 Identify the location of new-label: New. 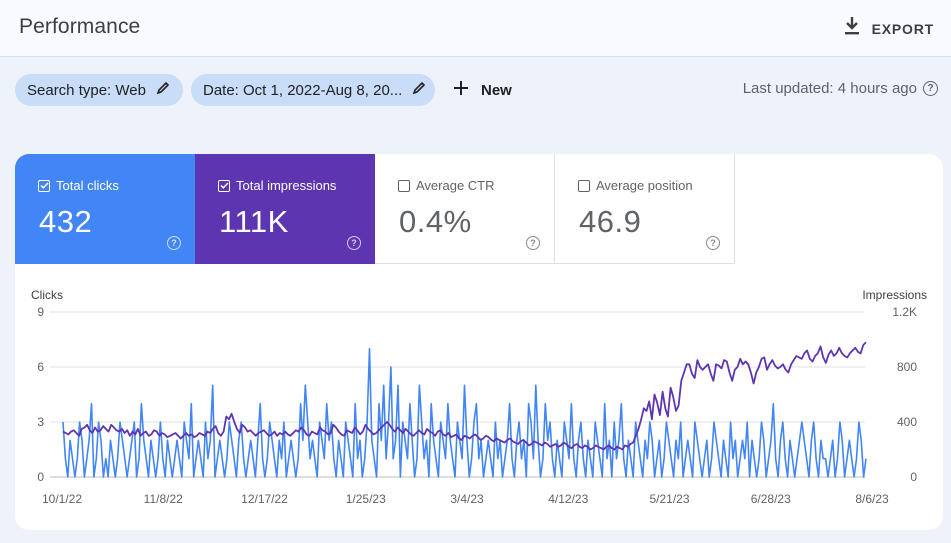
(496, 90).